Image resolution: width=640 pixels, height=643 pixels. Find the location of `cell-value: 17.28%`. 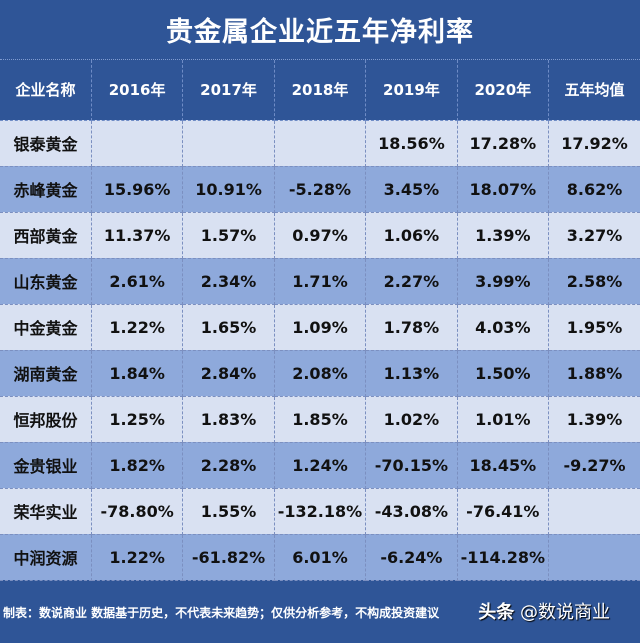

cell-value: 17.28% is located at coordinates (503, 143).